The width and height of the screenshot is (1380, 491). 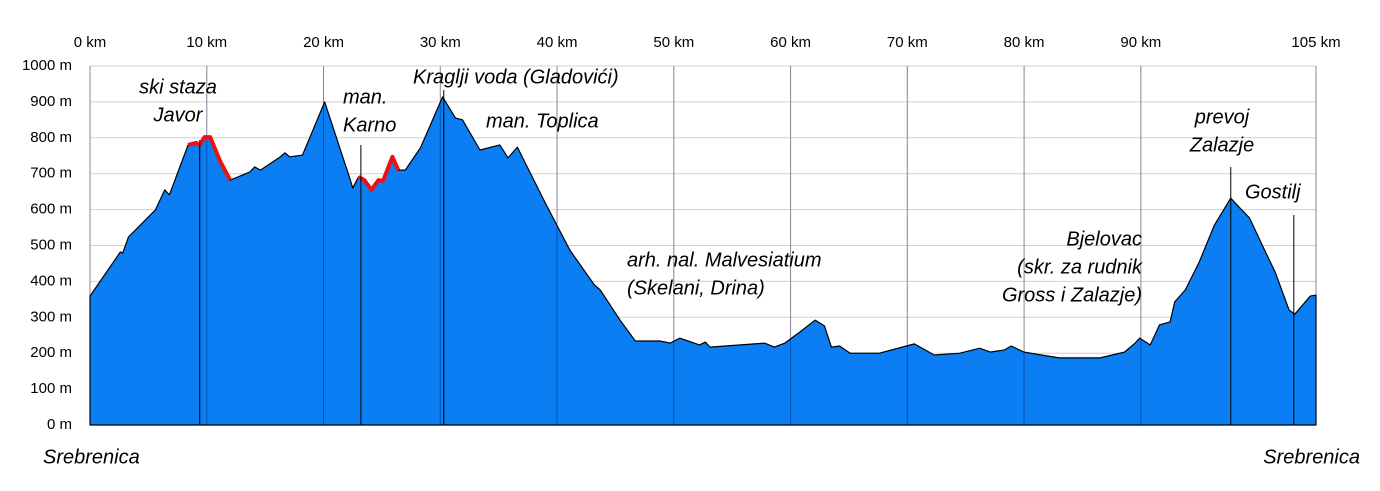 I want to click on annotation-label: Bjelovac, so click(x=1104, y=239).